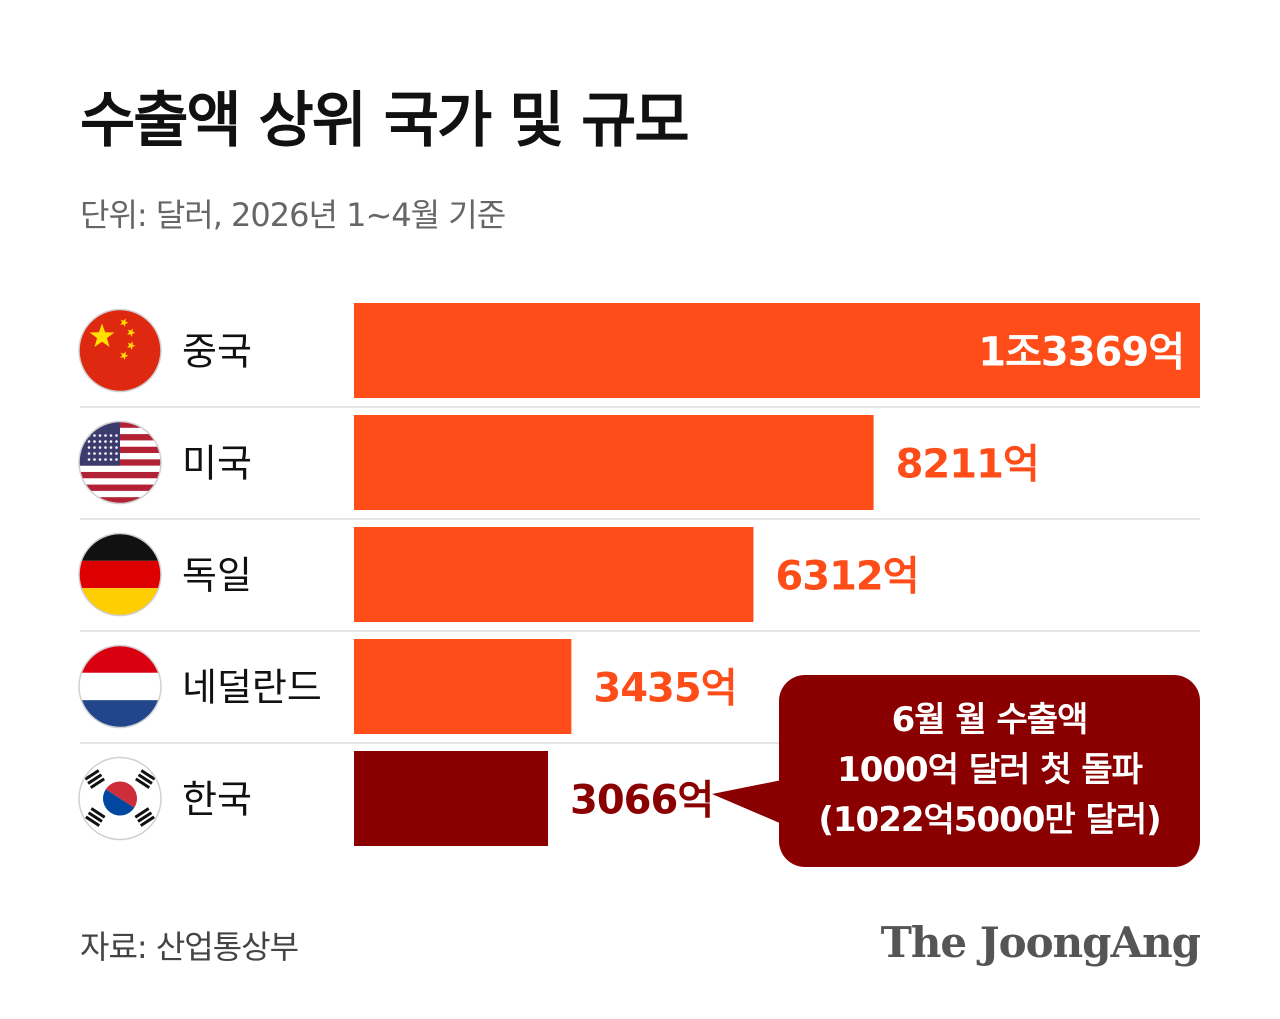 The image size is (1280, 1019). I want to click on callout-line-3: (1022억5000만 달러), so click(989, 820).